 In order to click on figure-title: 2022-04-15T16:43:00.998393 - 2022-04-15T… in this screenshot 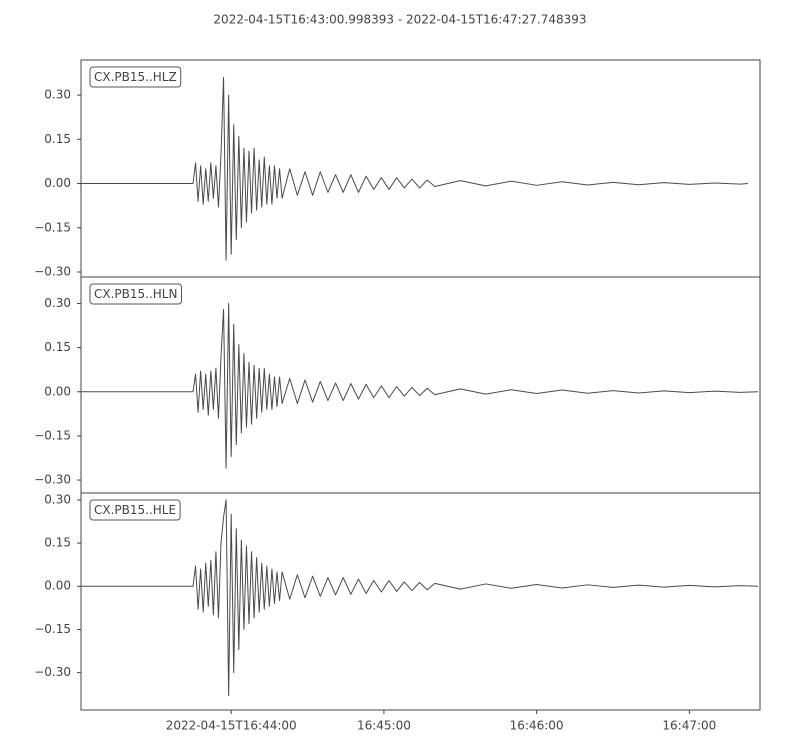, I will do `click(399, 20)`.